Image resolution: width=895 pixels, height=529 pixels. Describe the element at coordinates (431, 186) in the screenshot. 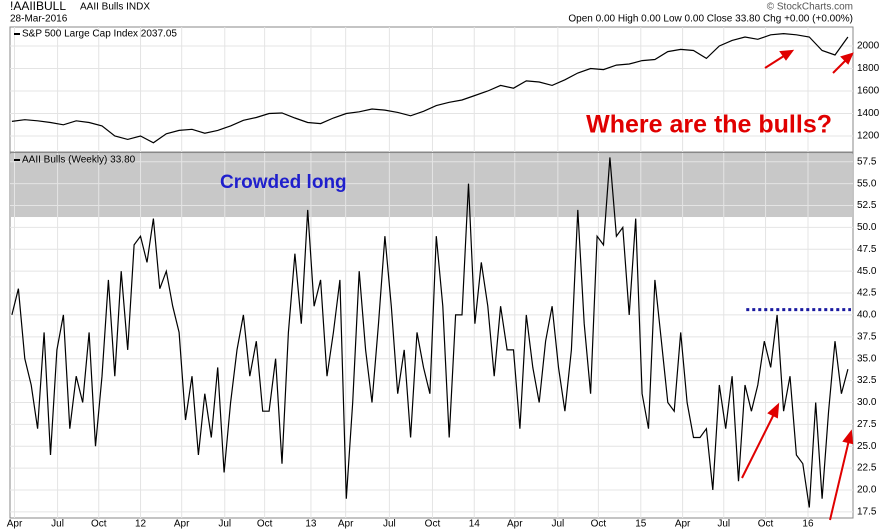

I see `crowded-band` at that location.